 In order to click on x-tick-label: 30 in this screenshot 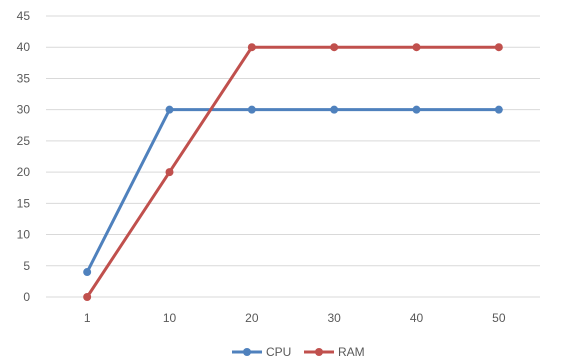, I will do `click(334, 318)`.